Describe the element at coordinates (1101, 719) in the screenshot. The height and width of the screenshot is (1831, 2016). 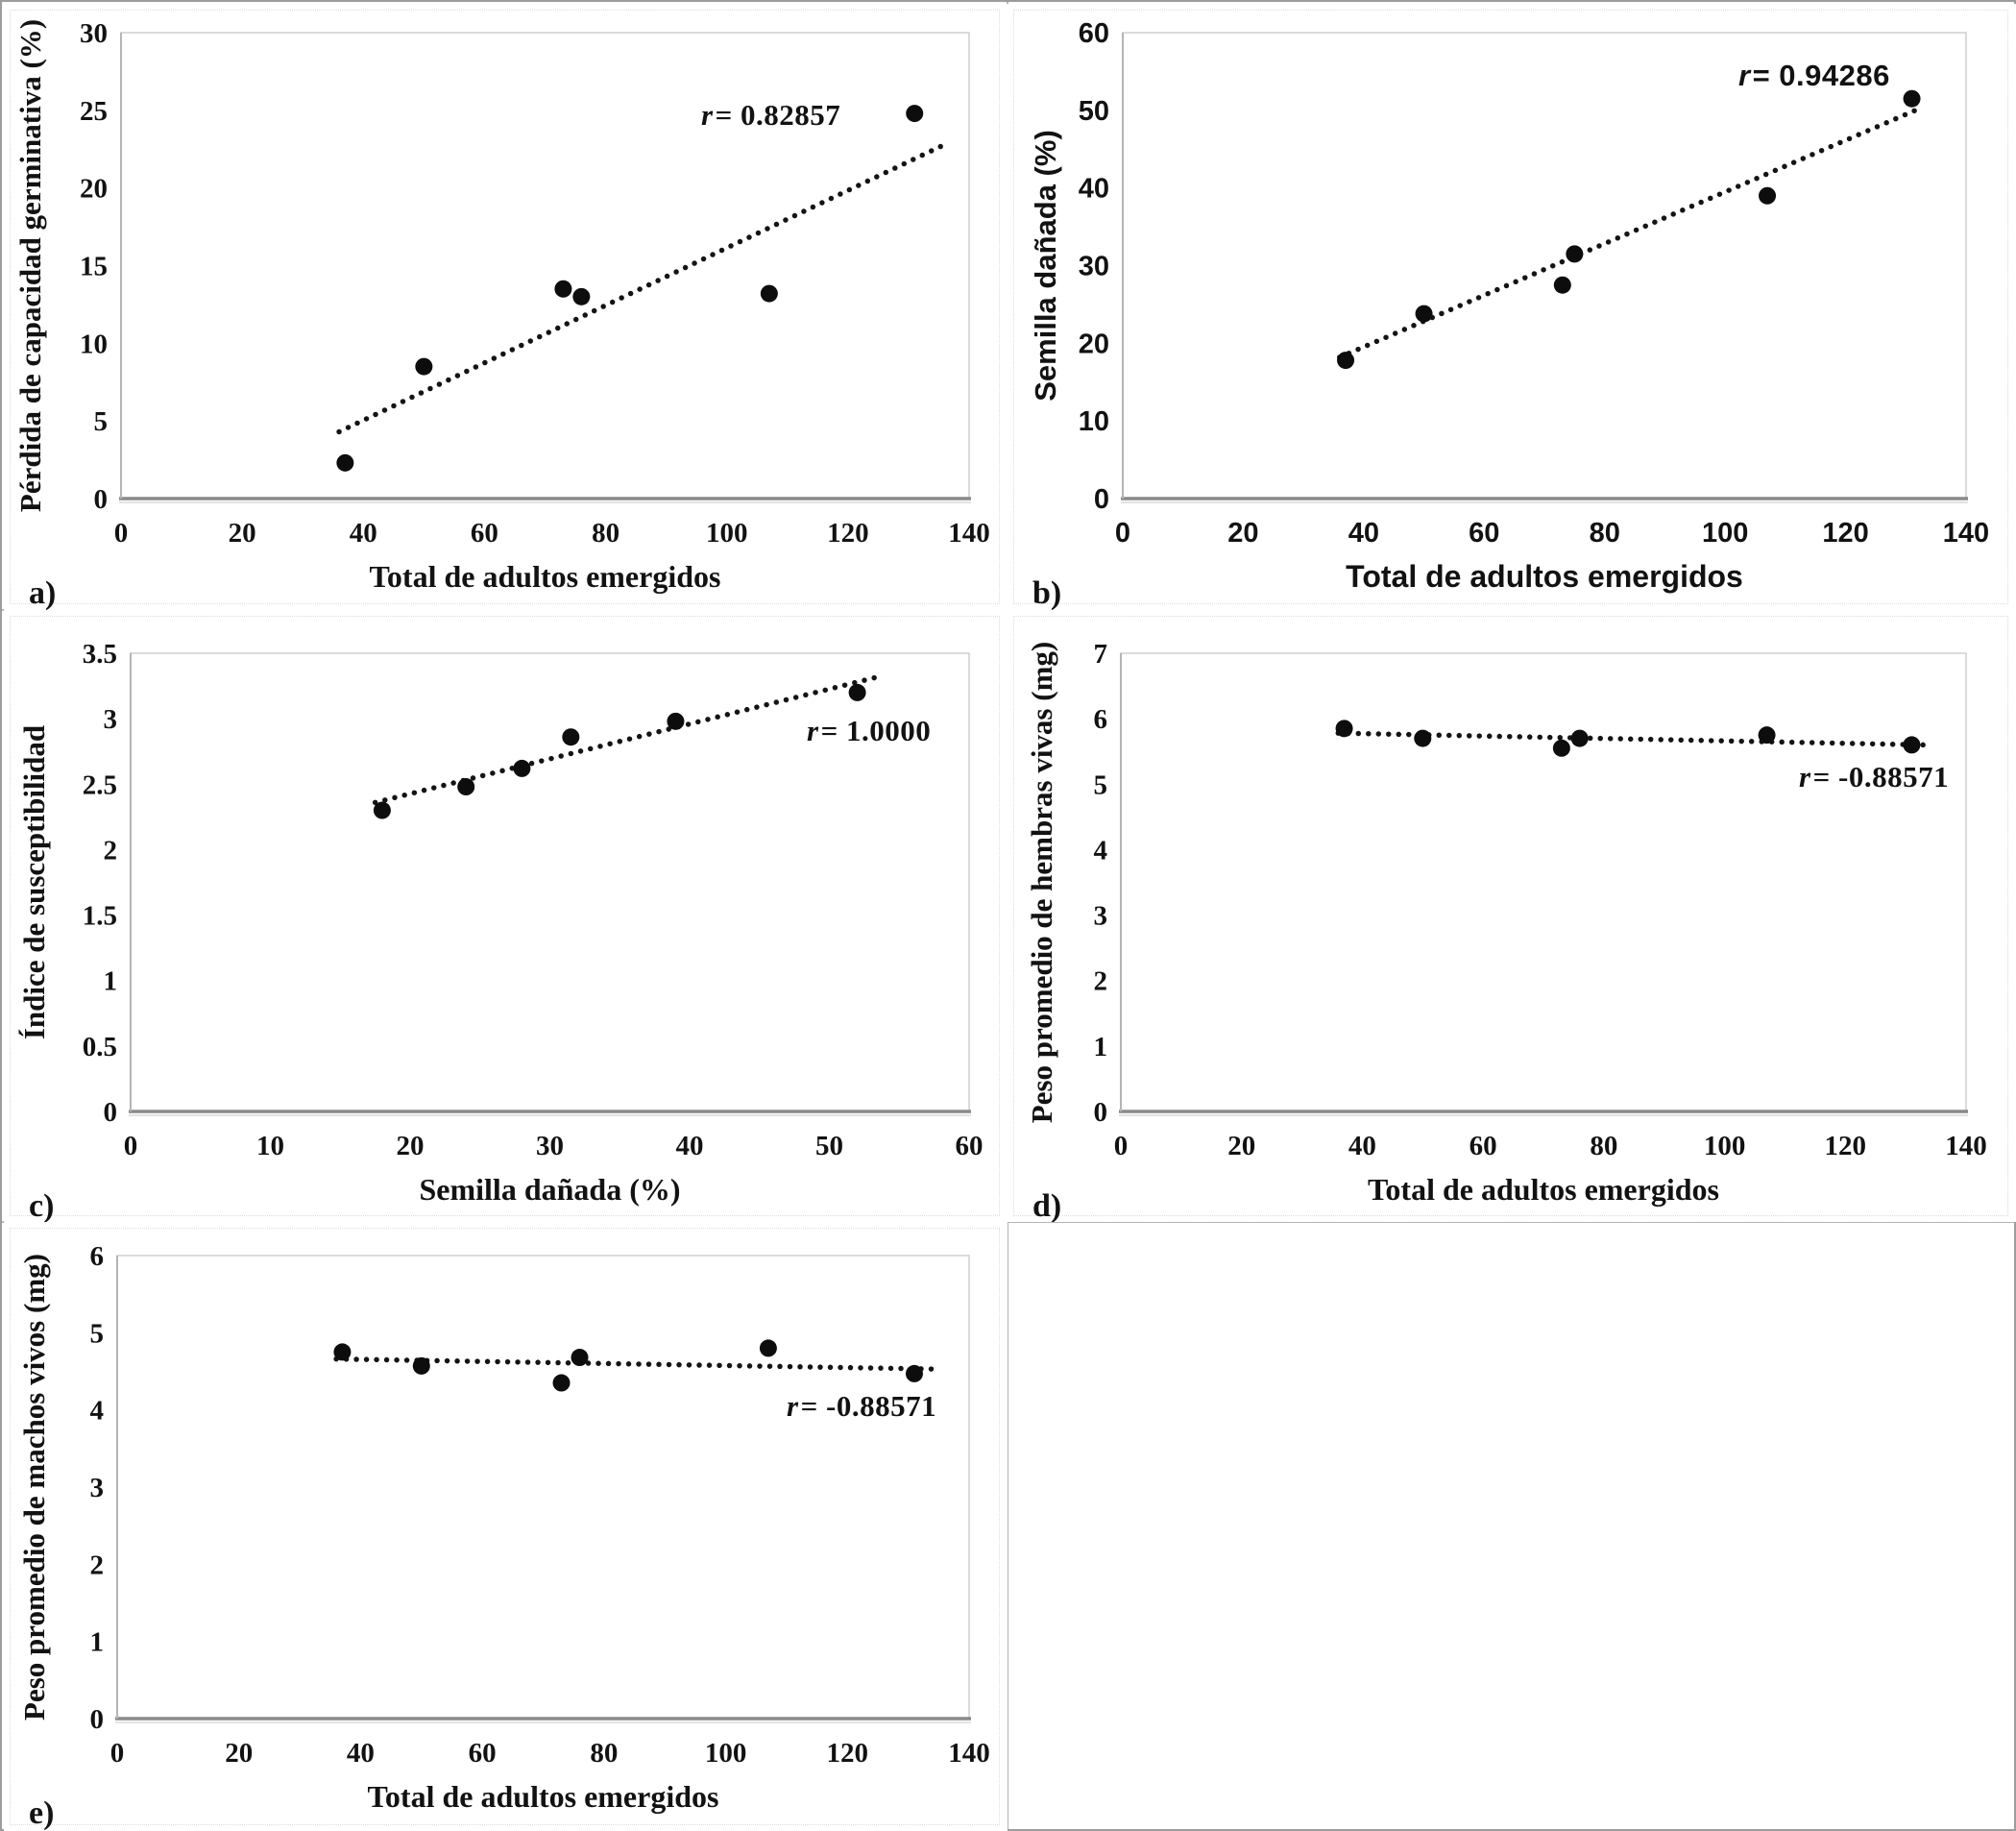
I see `y-tick-label: 6` at that location.